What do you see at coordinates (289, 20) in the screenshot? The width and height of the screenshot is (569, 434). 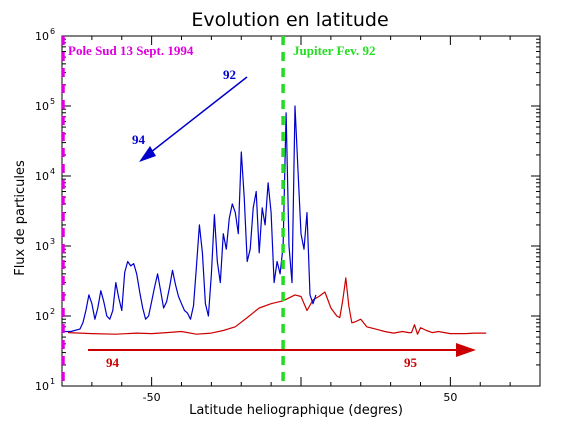 I see `chart-title: Evolution en latitude` at bounding box center [289, 20].